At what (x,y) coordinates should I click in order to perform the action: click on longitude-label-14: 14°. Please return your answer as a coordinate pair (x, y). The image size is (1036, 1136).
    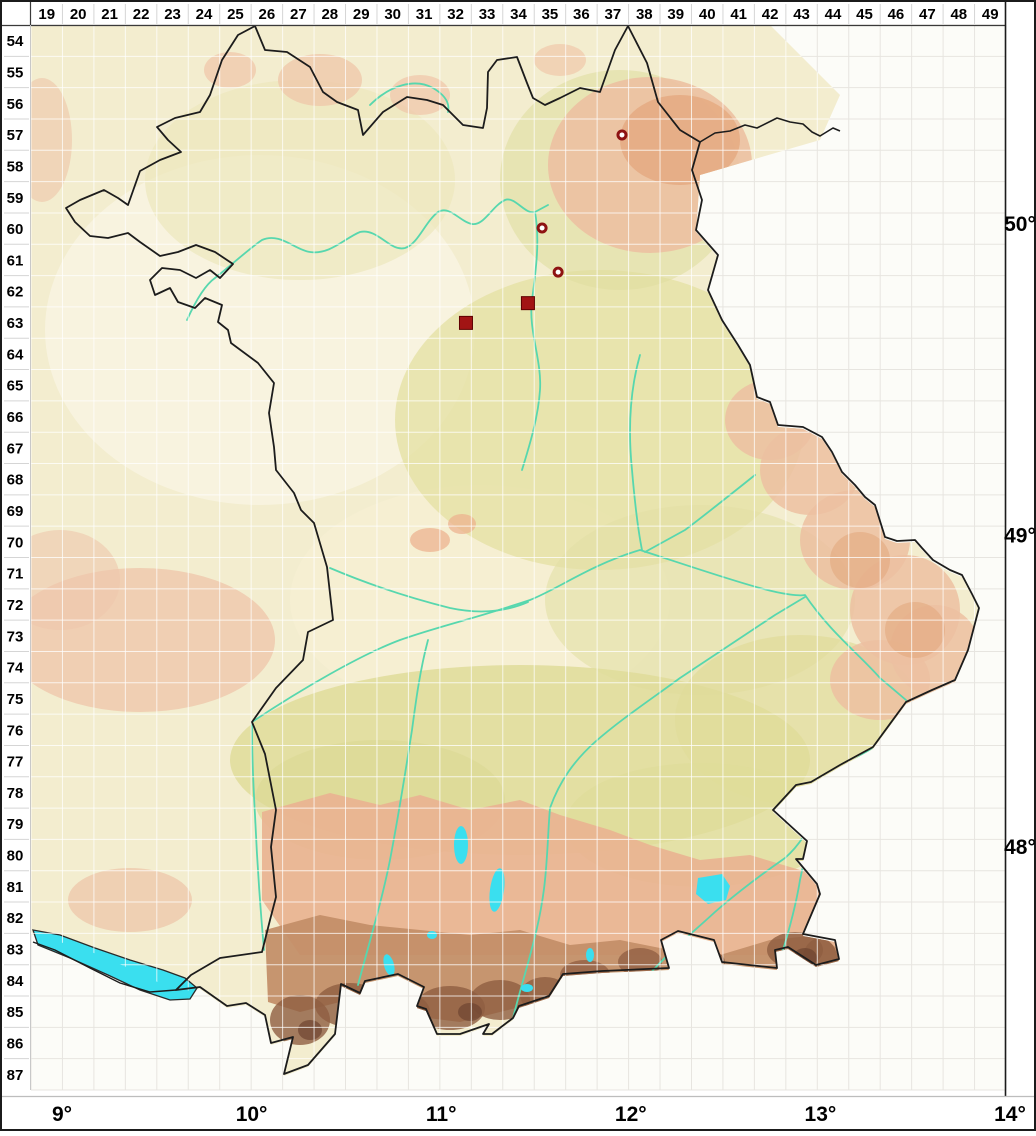
    Looking at the image, I should click on (1010, 1114).